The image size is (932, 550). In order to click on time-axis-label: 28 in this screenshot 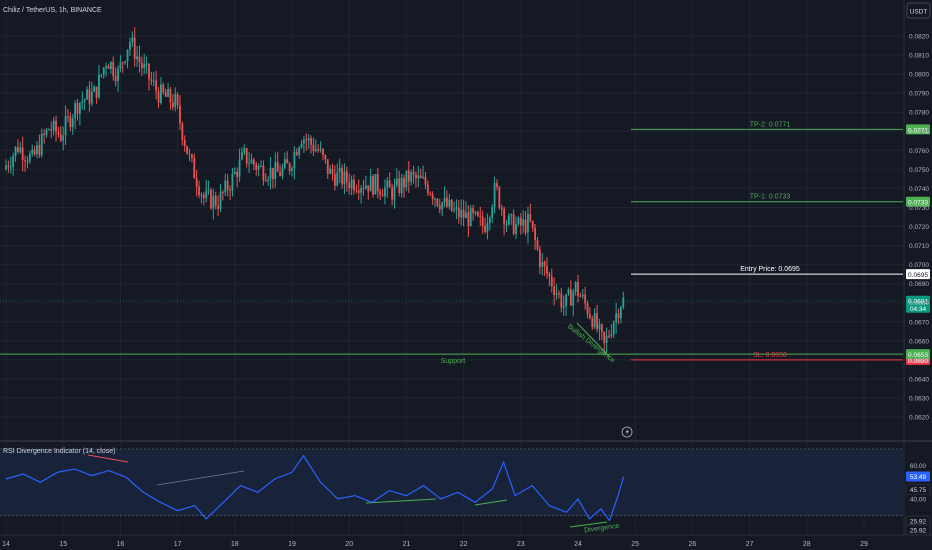, I will do `click(807, 544)`.